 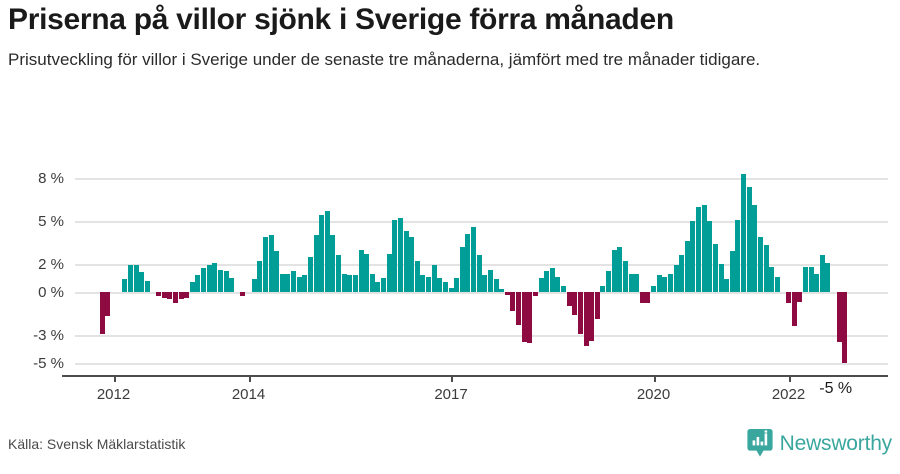 I want to click on gridline--5, so click(x=481, y=364).